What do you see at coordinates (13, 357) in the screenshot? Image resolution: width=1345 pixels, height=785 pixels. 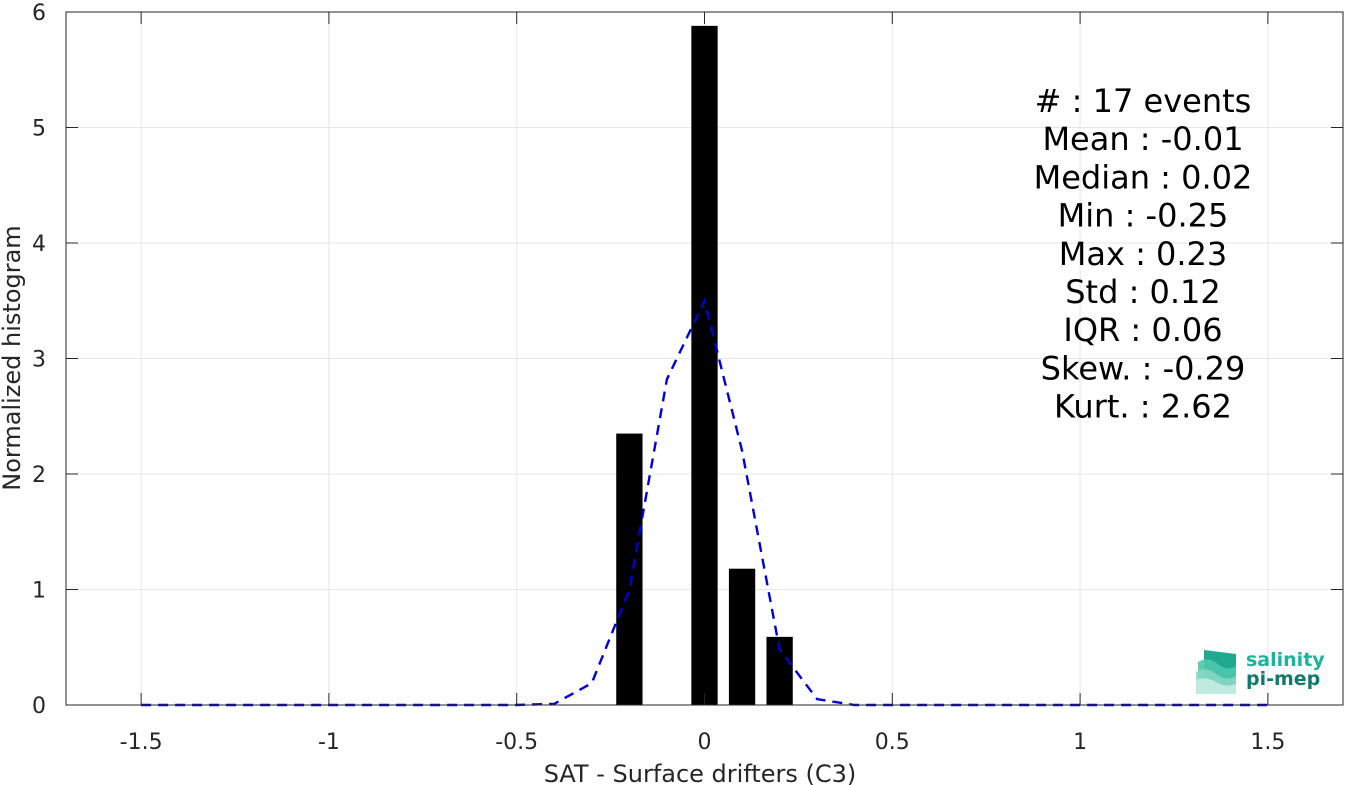 I see `y-axis-label: Normalized histogram` at bounding box center [13, 357].